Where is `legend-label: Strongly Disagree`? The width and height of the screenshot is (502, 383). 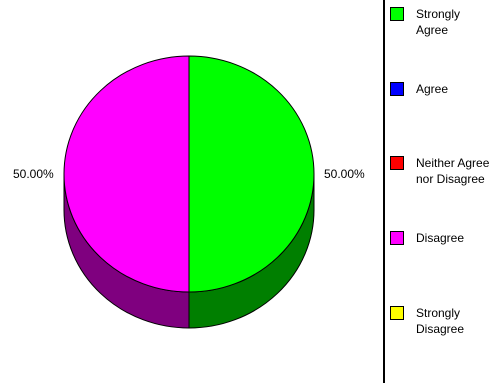
legend-label: Strongly Disagree is located at coordinates (440, 321).